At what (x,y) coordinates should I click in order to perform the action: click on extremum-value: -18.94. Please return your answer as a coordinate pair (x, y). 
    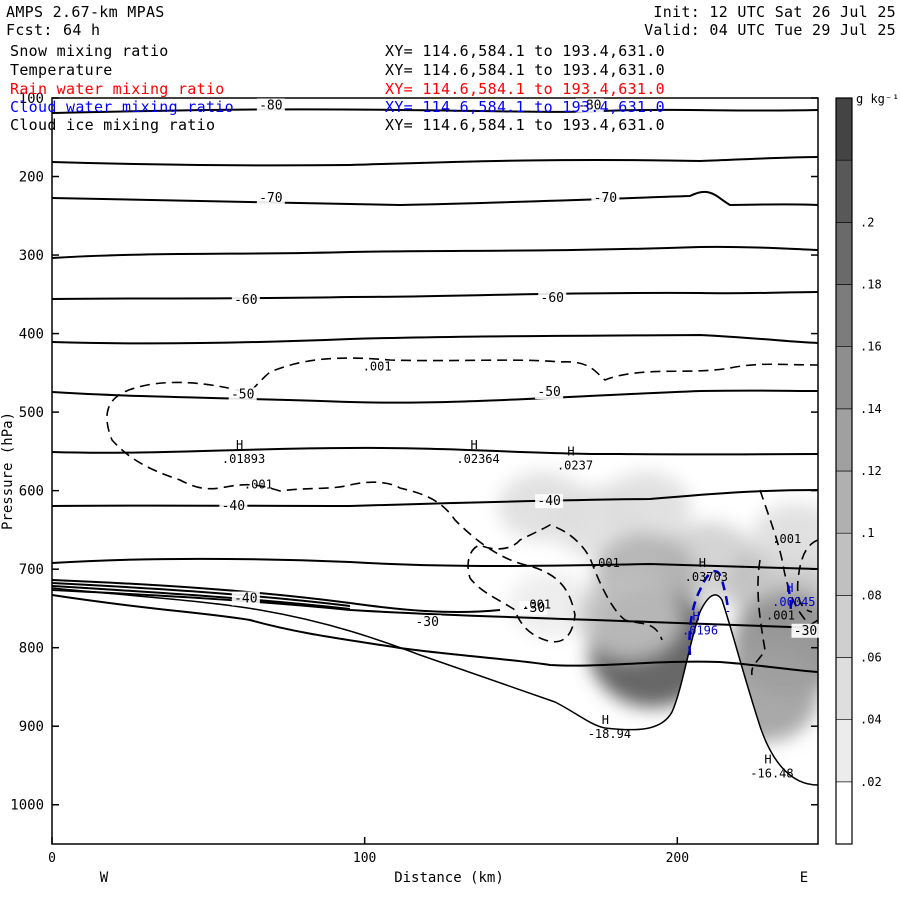
    Looking at the image, I should click on (609, 734).